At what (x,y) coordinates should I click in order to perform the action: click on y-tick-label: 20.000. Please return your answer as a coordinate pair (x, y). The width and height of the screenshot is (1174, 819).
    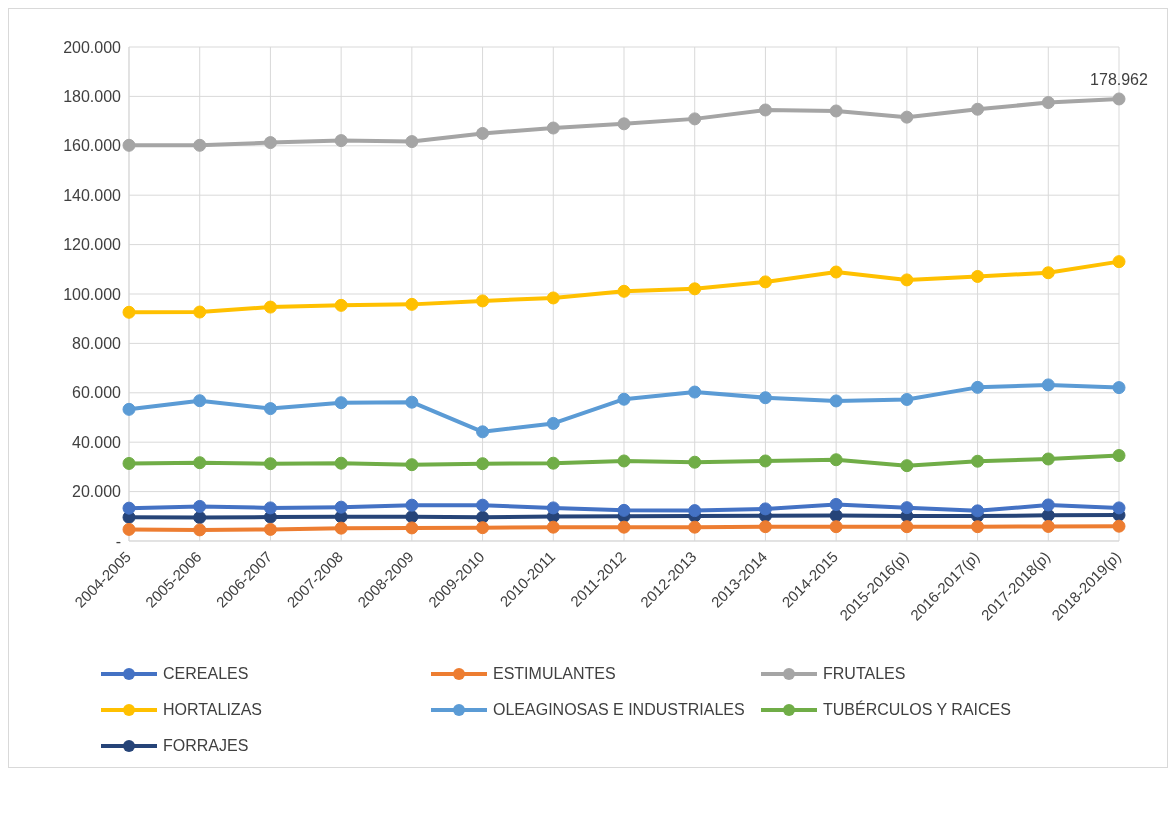
    Looking at the image, I should click on (97, 492).